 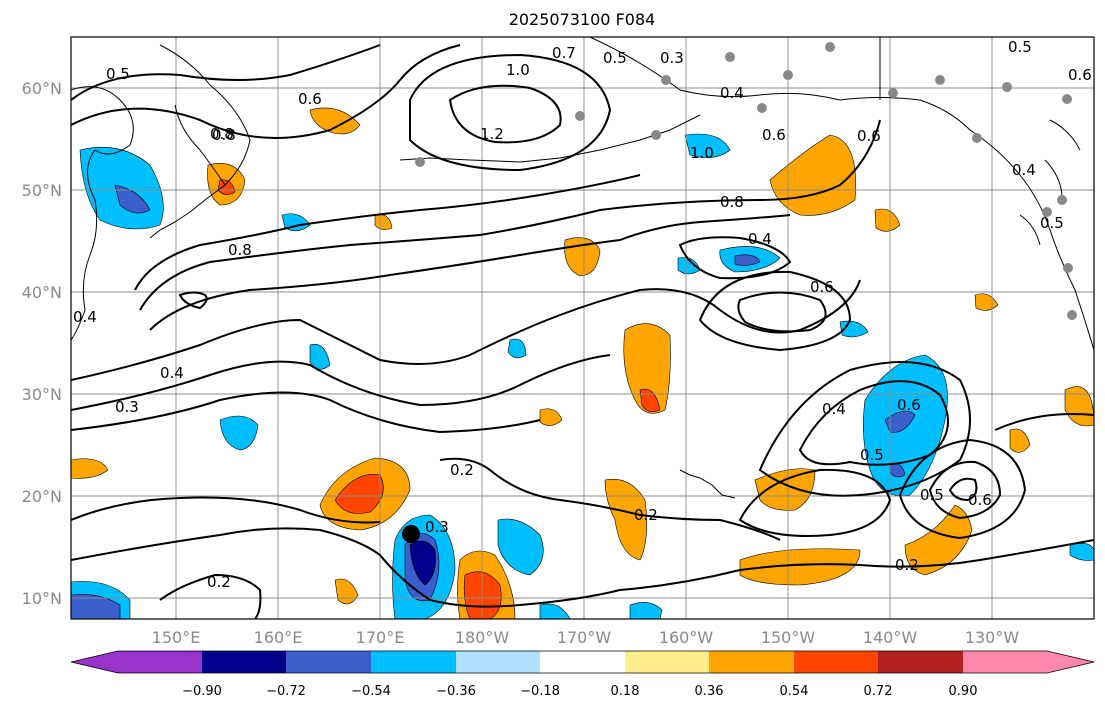 I want to click on colorbar-label: −0.54, so click(x=371, y=691).